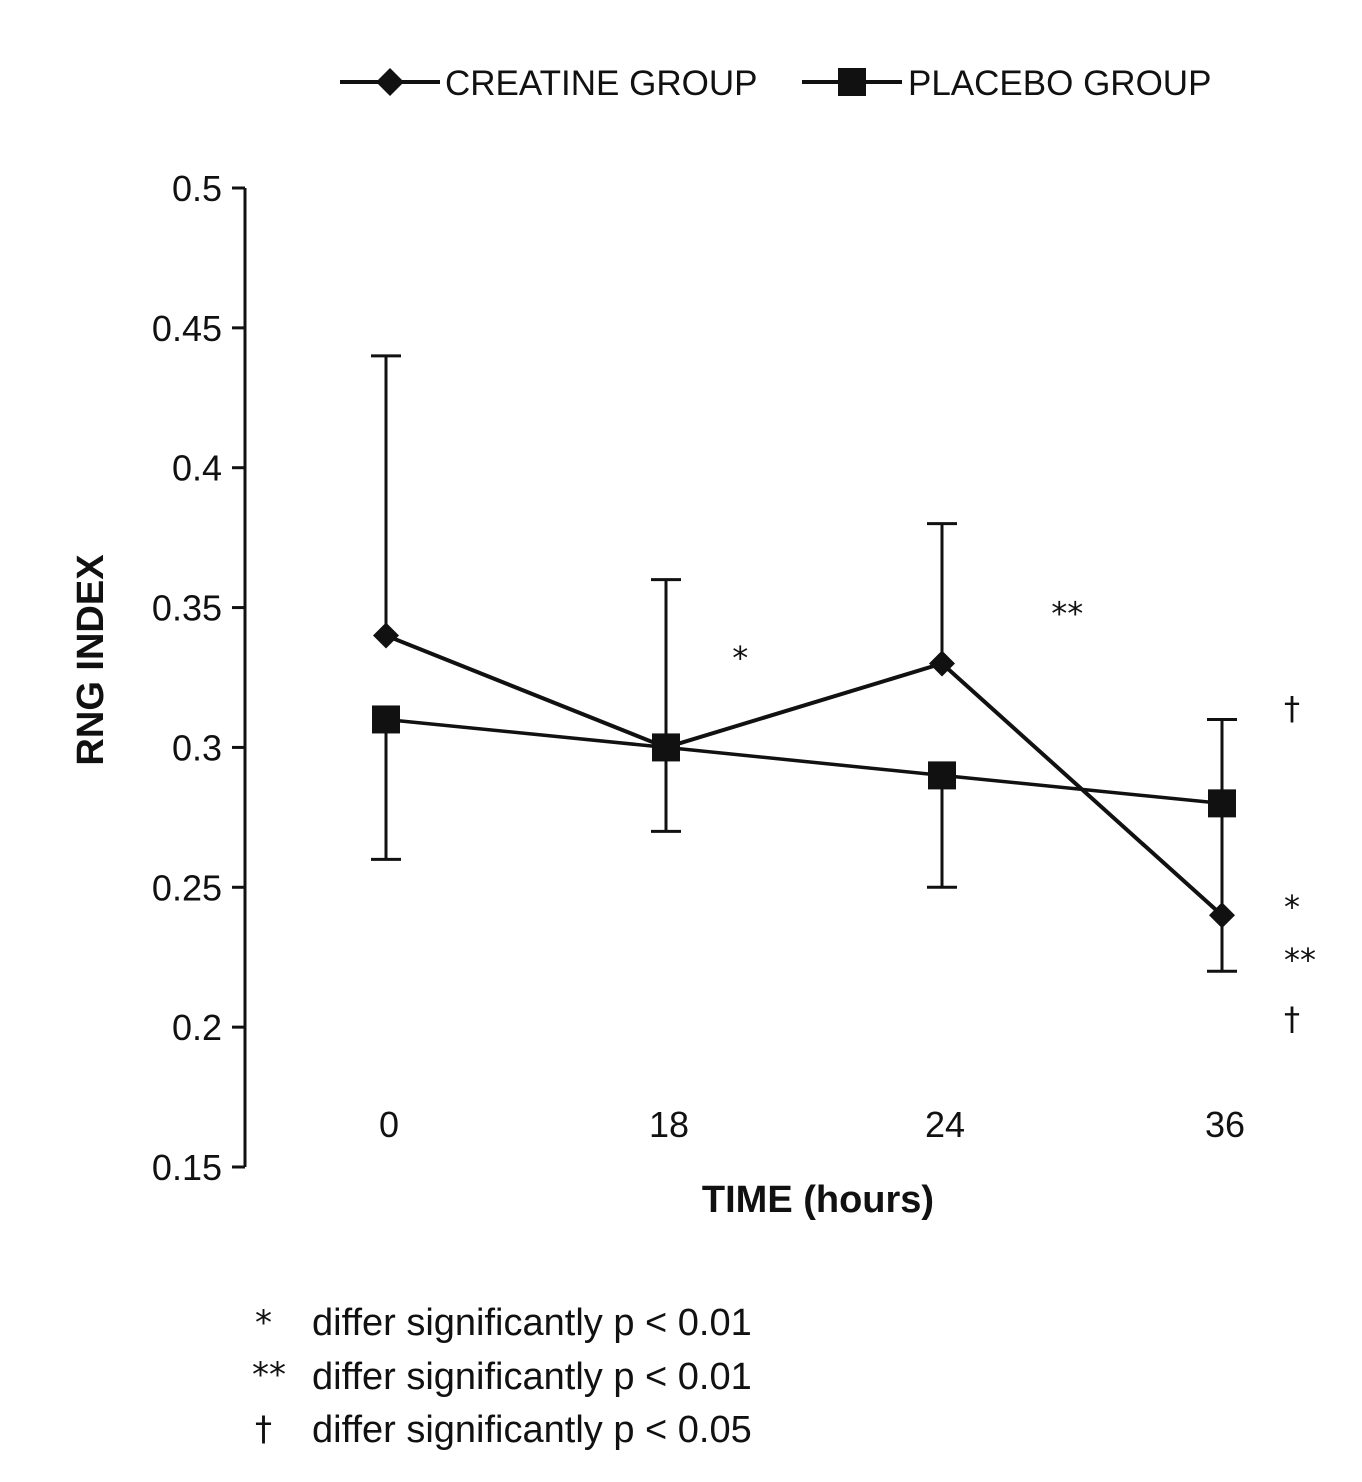  What do you see at coordinates (532, 1377) in the screenshot?
I see `footnote-text-2: differ significantly p < 0.01` at bounding box center [532, 1377].